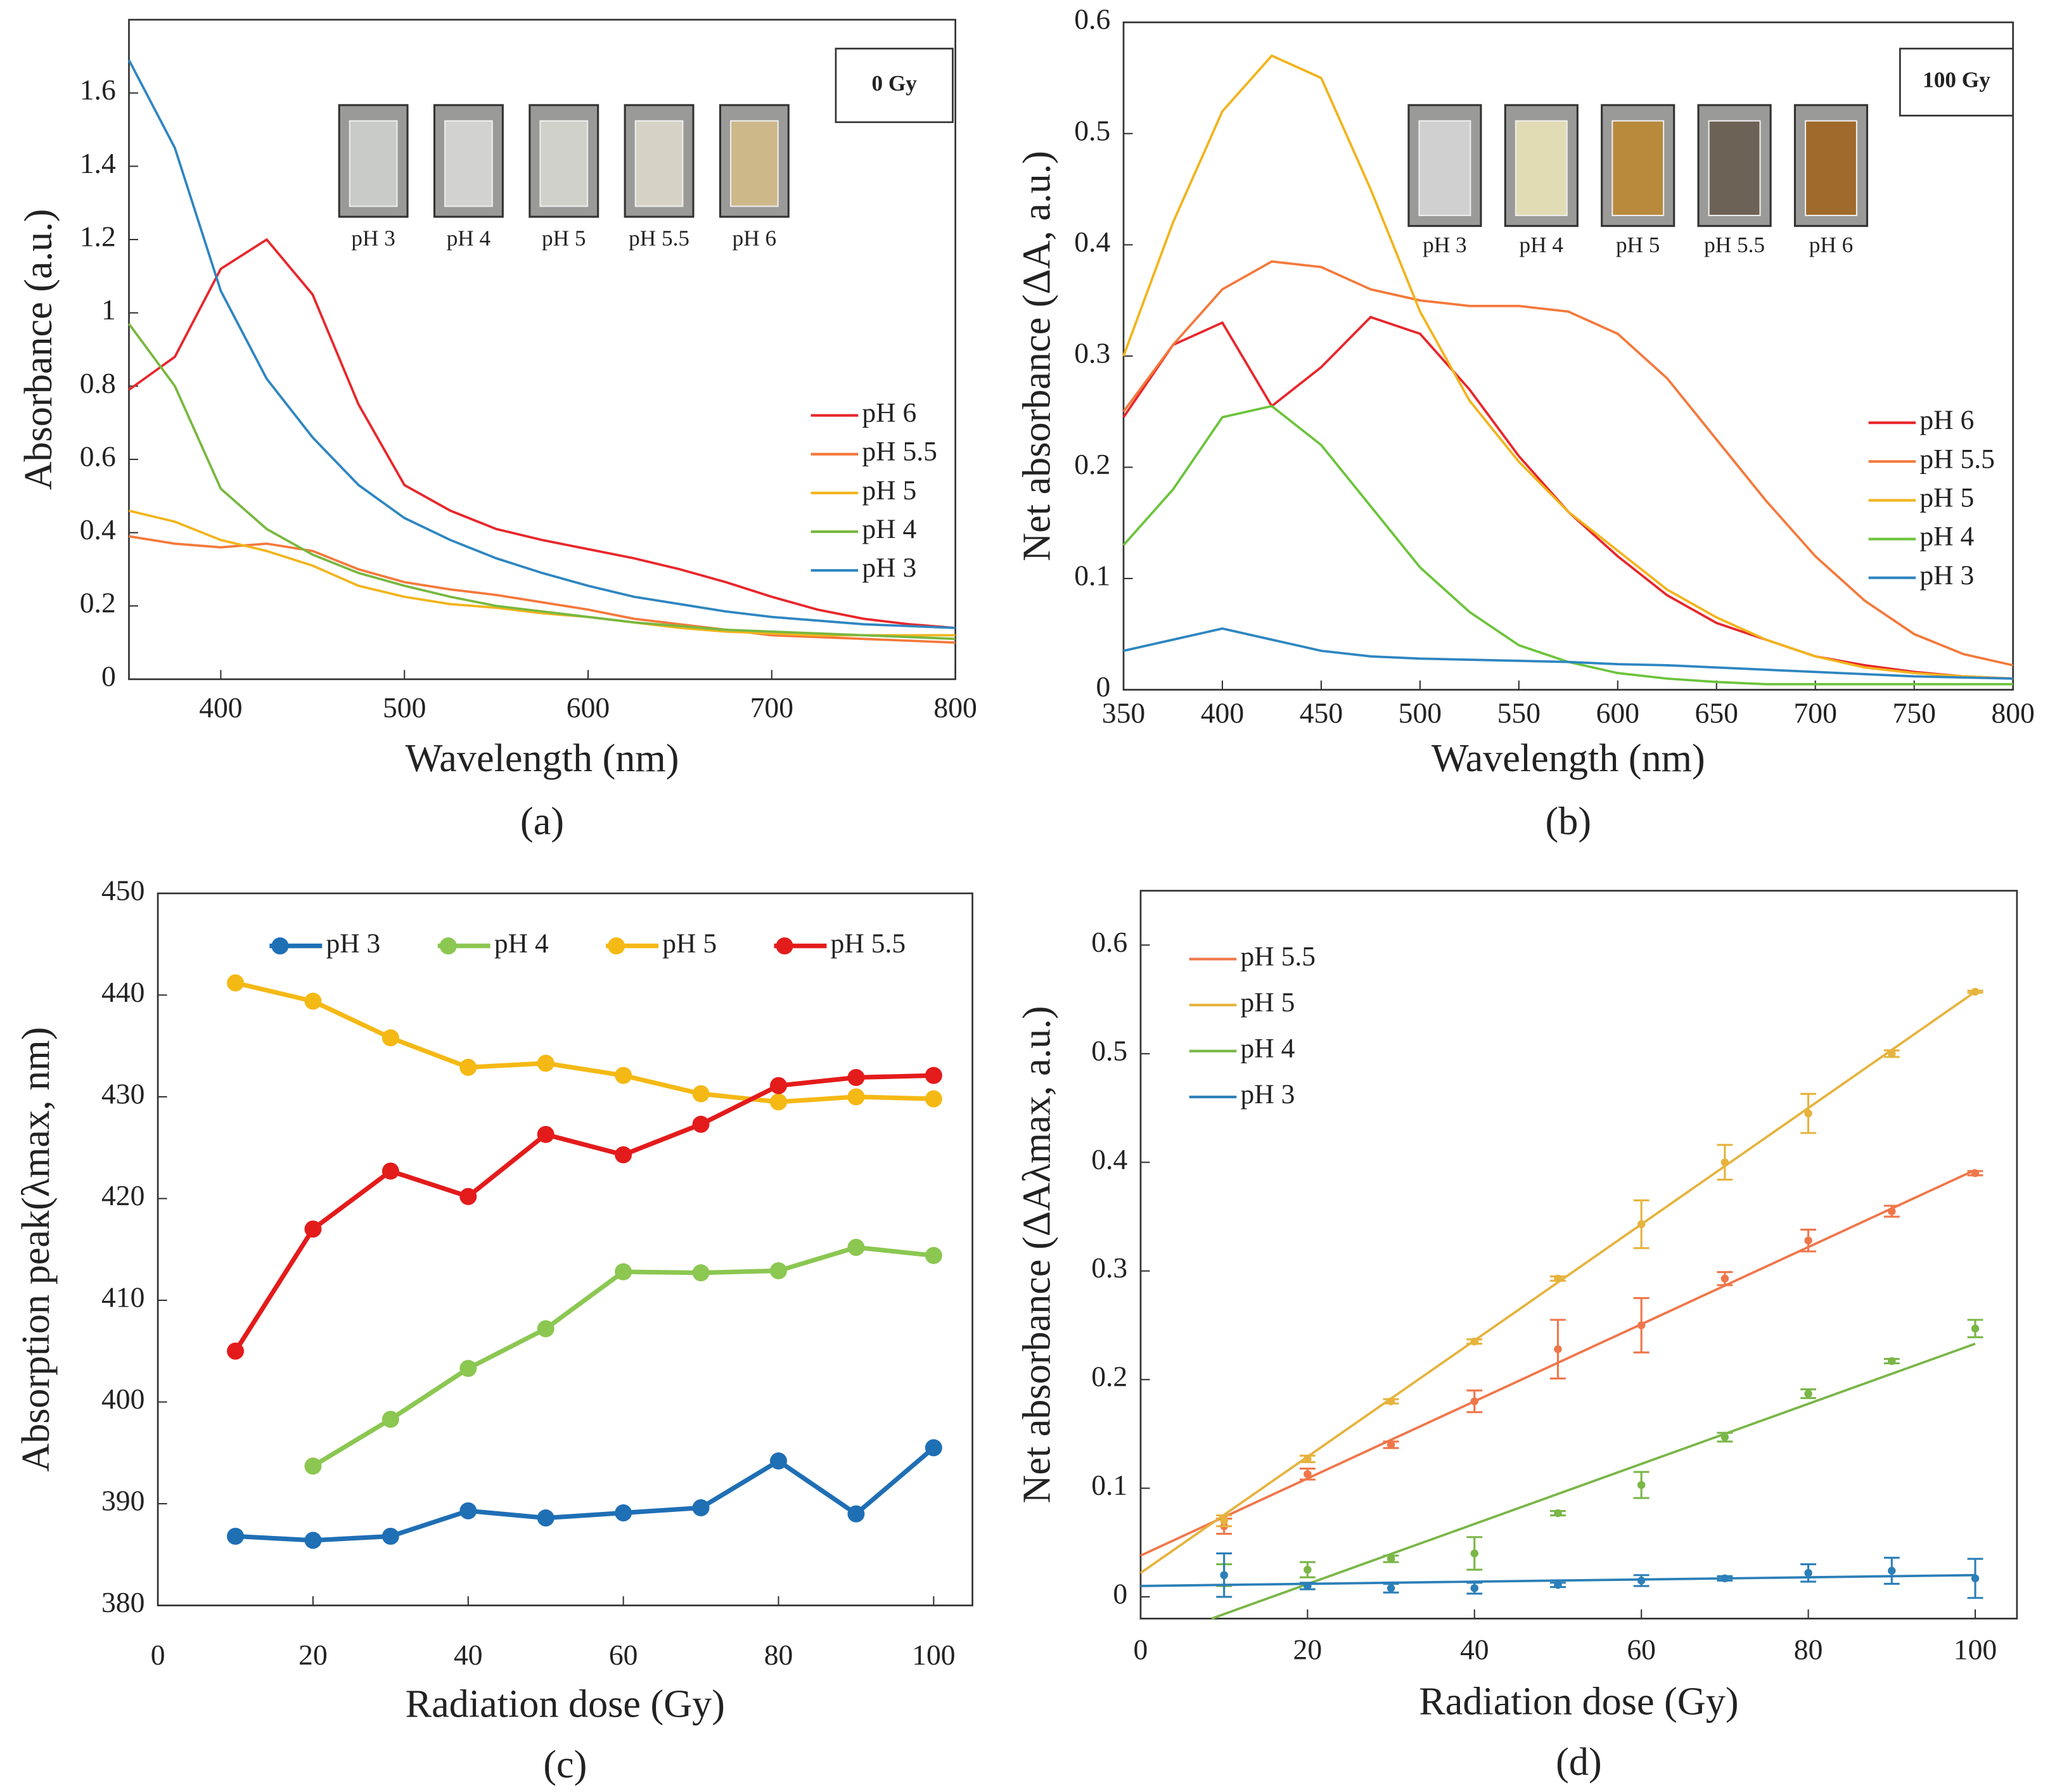  I want to click on dose-box, so click(1957, 82).